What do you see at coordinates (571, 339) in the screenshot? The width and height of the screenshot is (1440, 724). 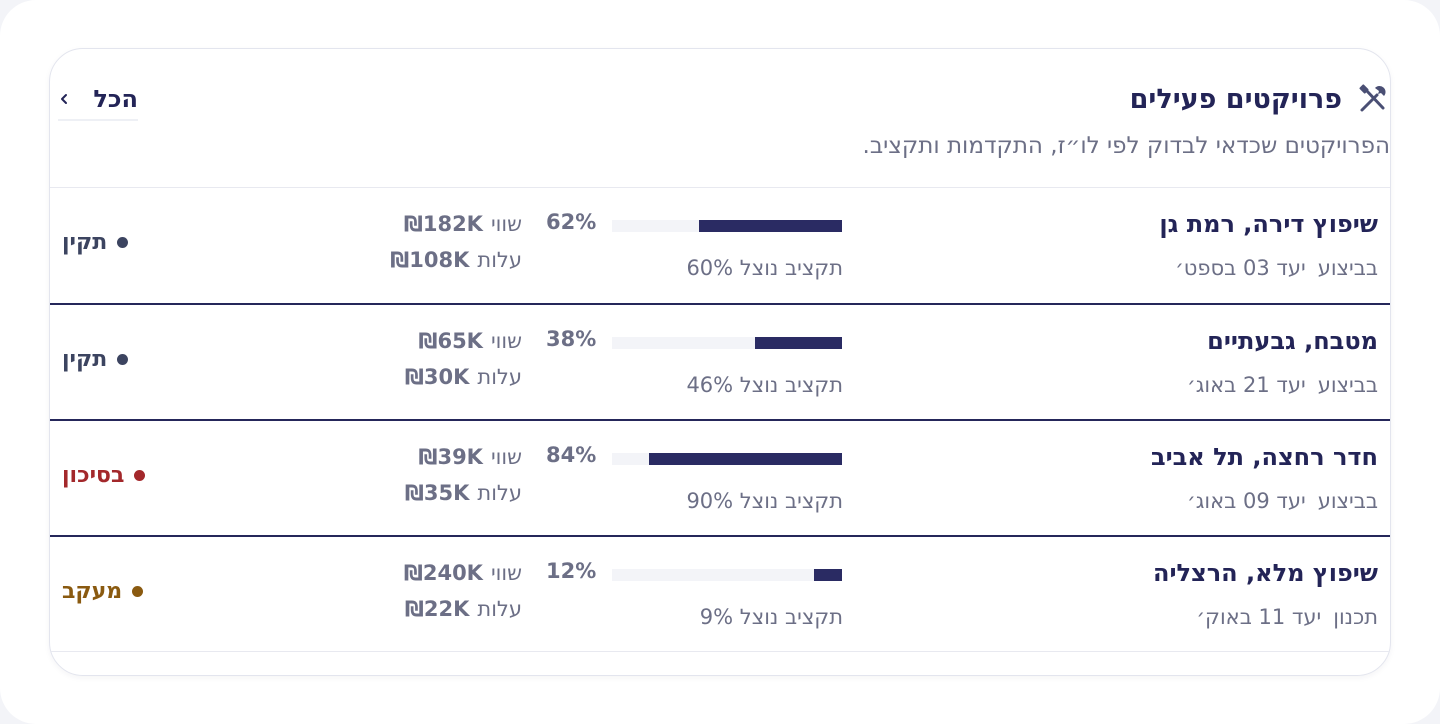 I see `progress-percent: 38%` at bounding box center [571, 339].